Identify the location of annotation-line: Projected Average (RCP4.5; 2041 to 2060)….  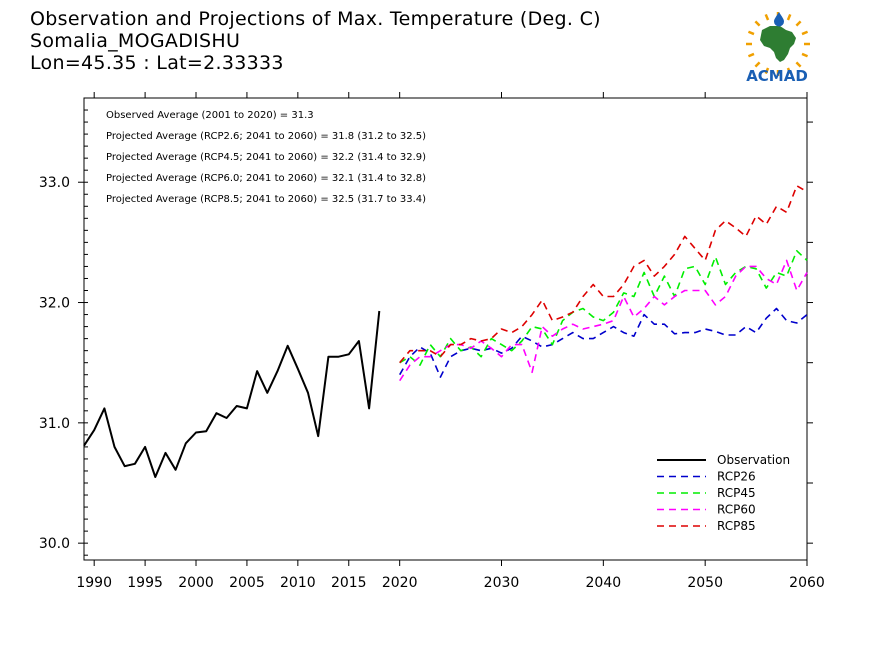
(266, 157).